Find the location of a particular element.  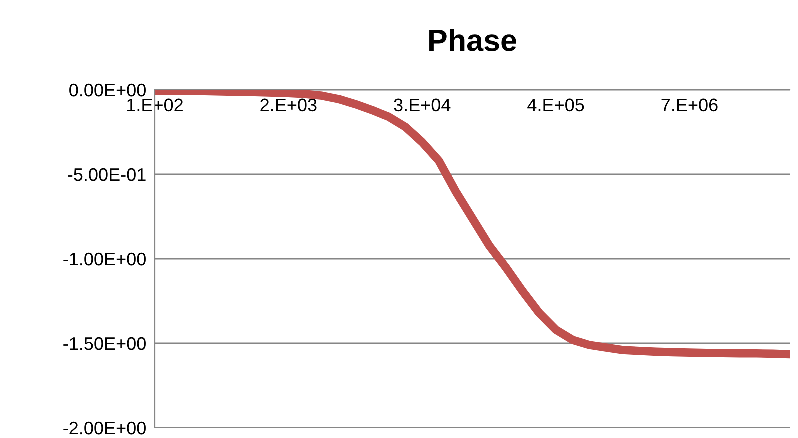

y-tick-label: -2.00E+00 is located at coordinates (105, 428).